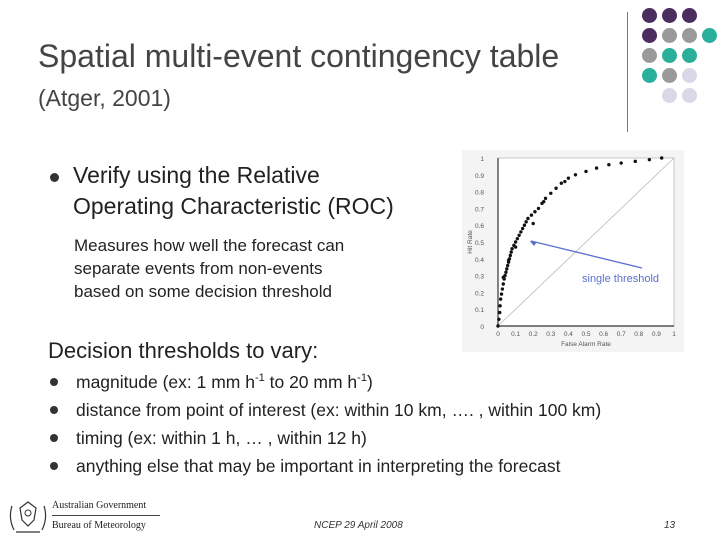  What do you see at coordinates (479, 209) in the screenshot?
I see `y-tick-label: 0.7` at bounding box center [479, 209].